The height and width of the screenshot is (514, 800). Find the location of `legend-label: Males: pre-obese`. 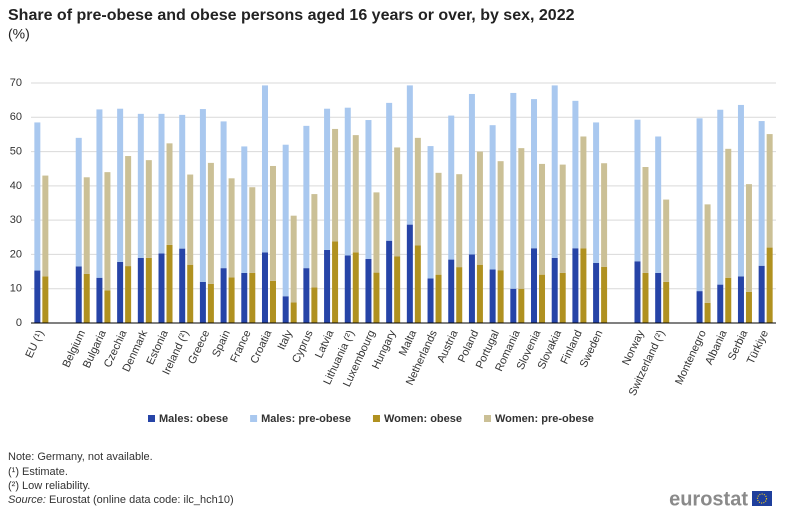

legend-label: Males: pre-obese is located at coordinates (306, 419).